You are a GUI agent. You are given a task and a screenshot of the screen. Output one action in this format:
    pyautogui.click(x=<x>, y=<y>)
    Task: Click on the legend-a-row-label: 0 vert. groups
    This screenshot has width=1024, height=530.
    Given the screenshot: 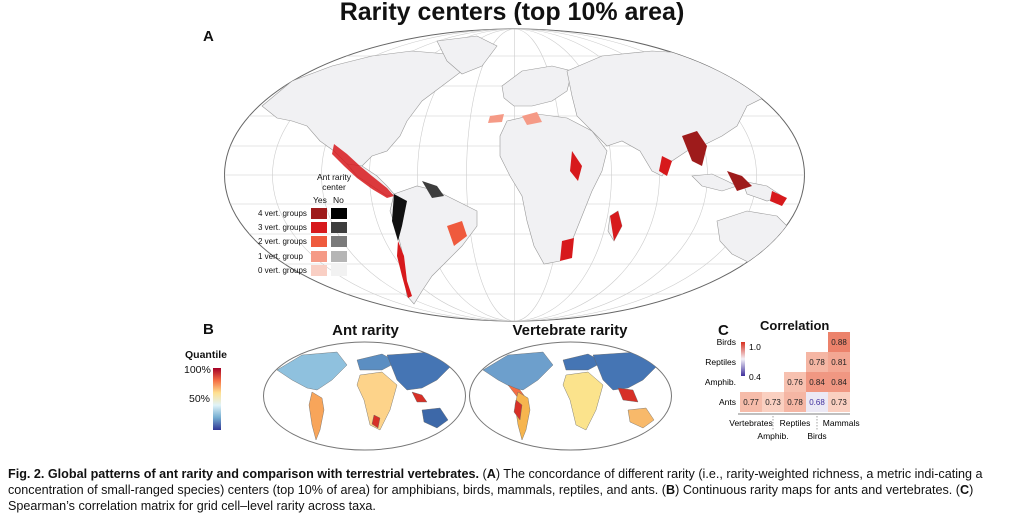 What is the action you would take?
    pyautogui.click(x=282, y=270)
    